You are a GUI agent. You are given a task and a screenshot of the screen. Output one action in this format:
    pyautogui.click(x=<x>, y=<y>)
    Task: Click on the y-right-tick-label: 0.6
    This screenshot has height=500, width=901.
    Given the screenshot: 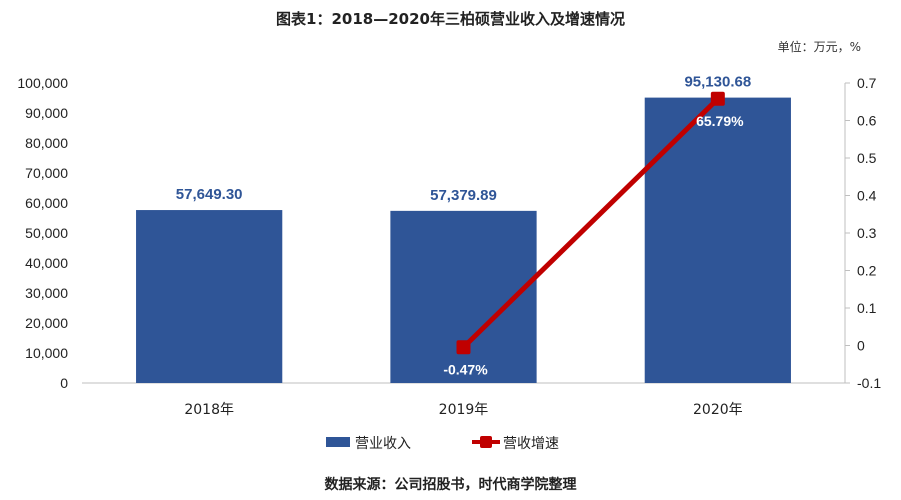 What is the action you would take?
    pyautogui.click(x=867, y=121)
    